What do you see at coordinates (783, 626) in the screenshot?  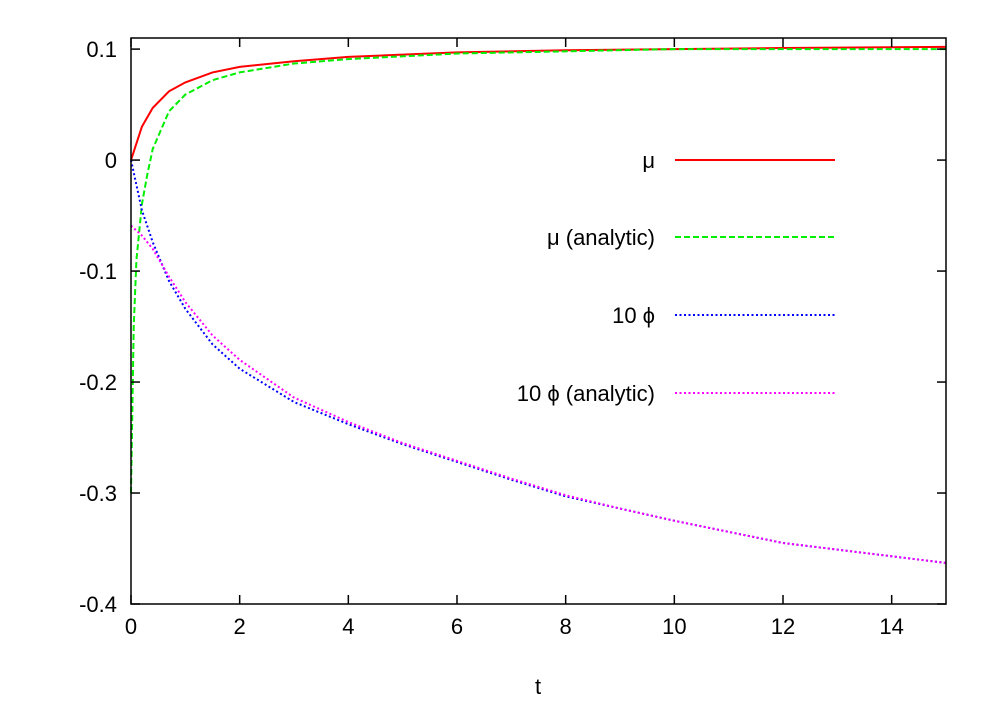 I see `x-tick-label: 12` at bounding box center [783, 626].